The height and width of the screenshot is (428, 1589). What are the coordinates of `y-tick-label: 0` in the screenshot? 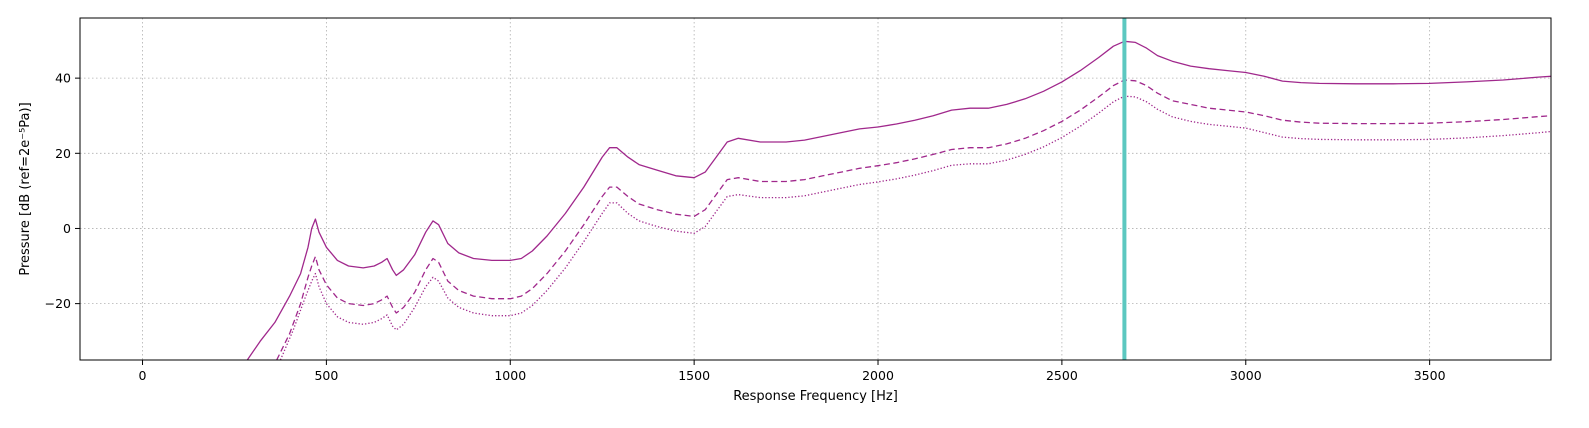 It's located at (67, 228).